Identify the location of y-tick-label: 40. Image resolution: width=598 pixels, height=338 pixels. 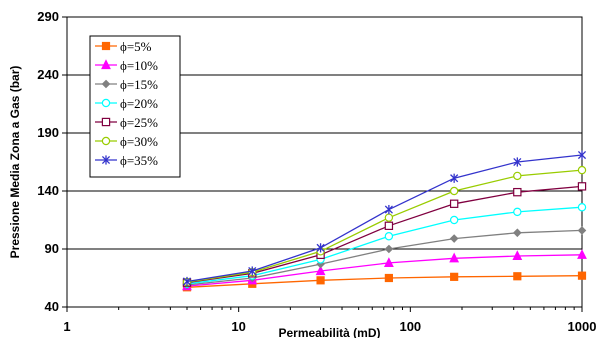
(52, 306).